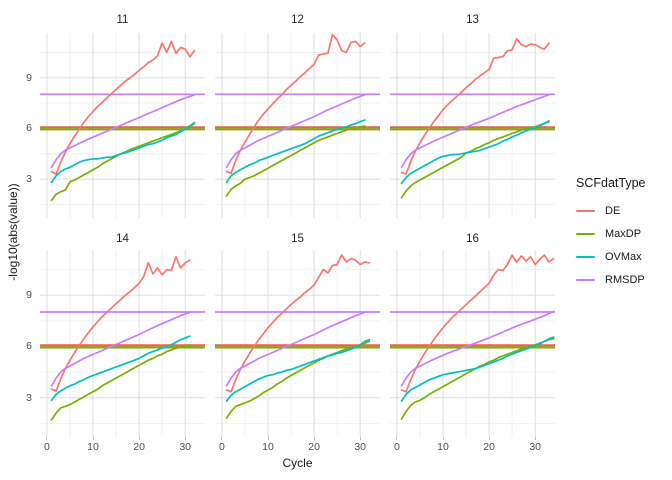 The height and width of the screenshot is (480, 672). I want to click on legend-entry-label: OVMax, so click(623, 256).